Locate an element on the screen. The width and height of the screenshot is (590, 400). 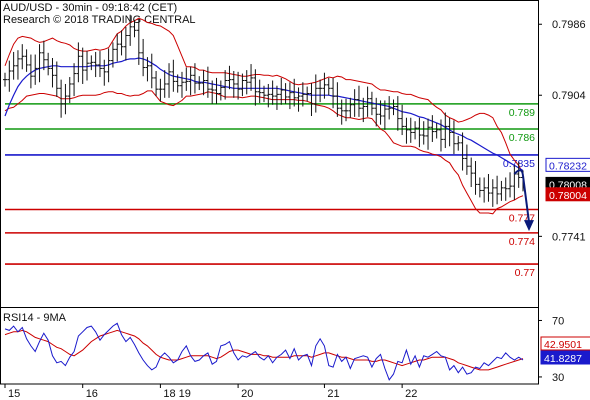
projection-line is located at coordinates (521, 196).